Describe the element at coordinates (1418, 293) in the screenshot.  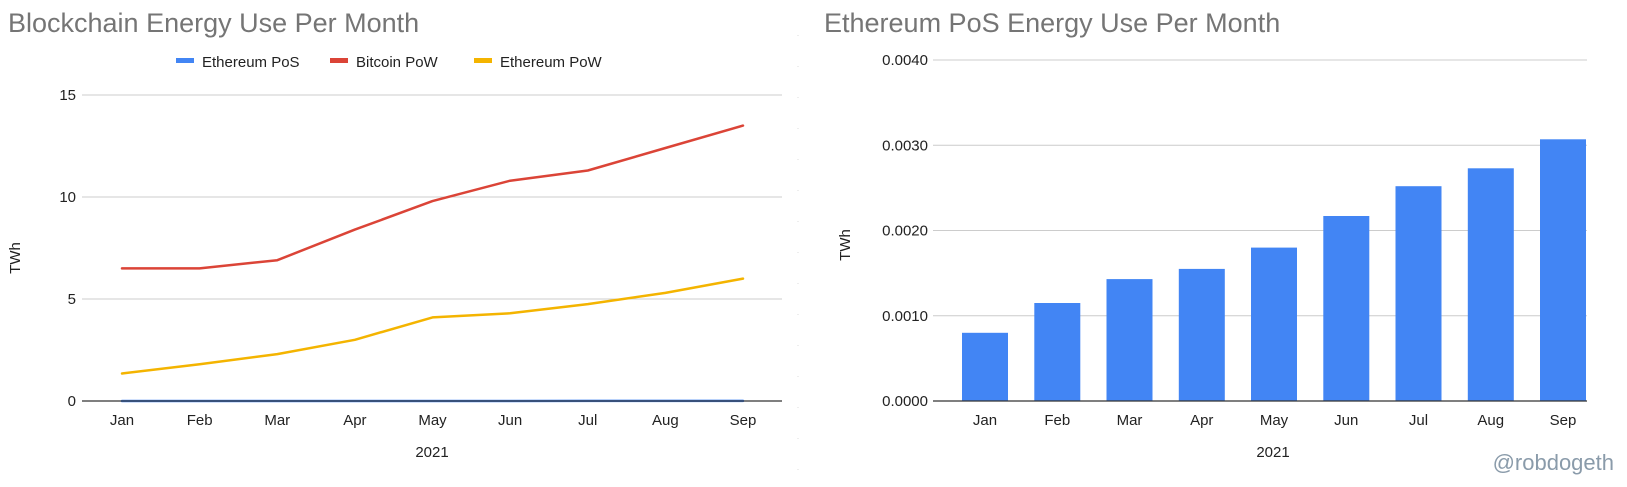
I see `bar-jul` at that location.